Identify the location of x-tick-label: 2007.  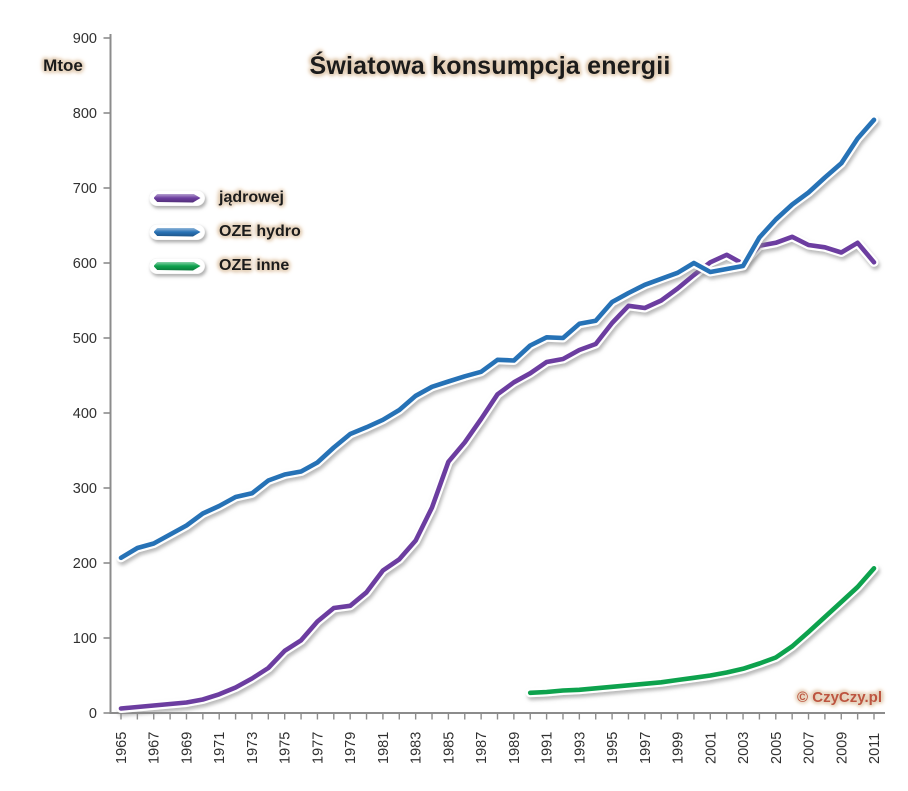
(810, 748).